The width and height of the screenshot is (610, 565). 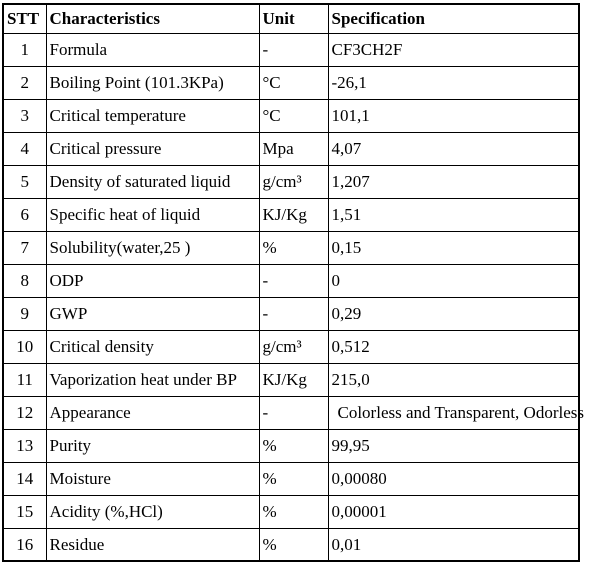 What do you see at coordinates (152, 379) in the screenshot?
I see `cell-characteristics: Vaporization heat under BP` at bounding box center [152, 379].